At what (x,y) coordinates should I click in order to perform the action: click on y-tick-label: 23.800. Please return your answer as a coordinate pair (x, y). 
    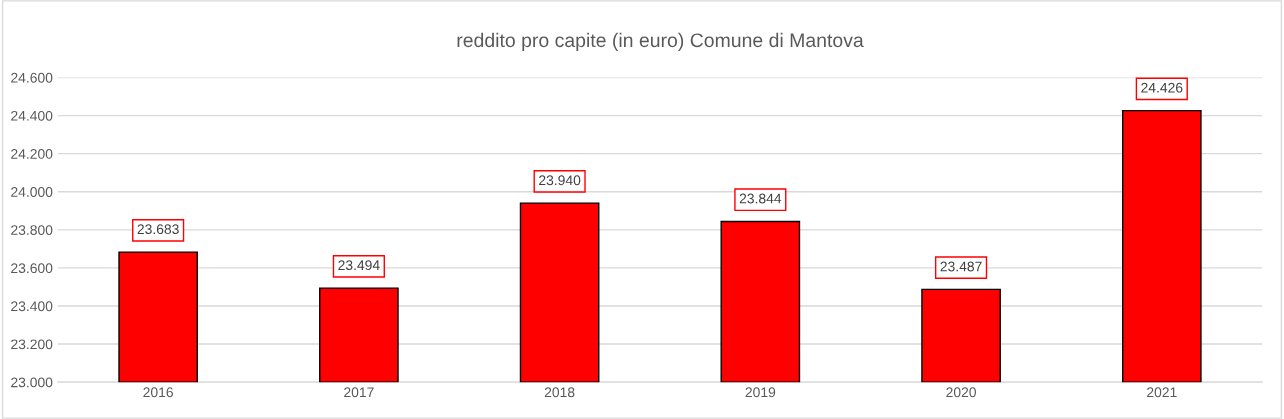
    Looking at the image, I should click on (32, 230).